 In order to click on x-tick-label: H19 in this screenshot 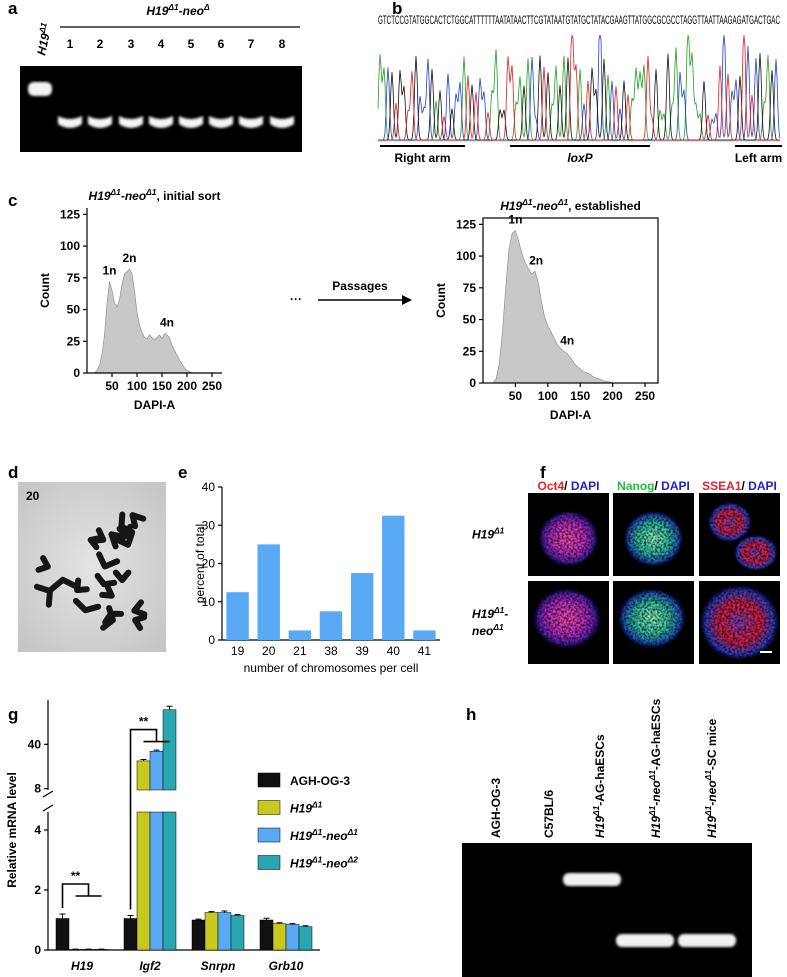, I will do `click(82, 966)`.